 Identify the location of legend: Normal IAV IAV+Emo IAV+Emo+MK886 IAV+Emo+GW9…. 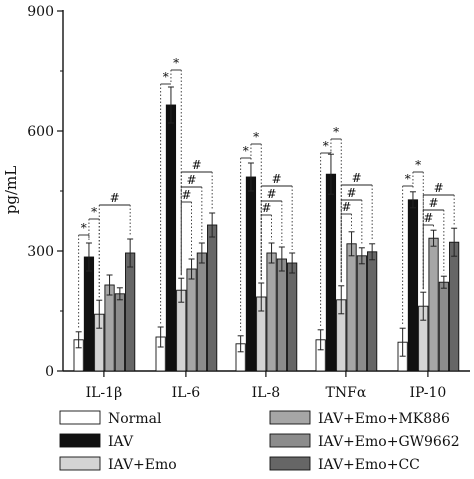
(259, 441).